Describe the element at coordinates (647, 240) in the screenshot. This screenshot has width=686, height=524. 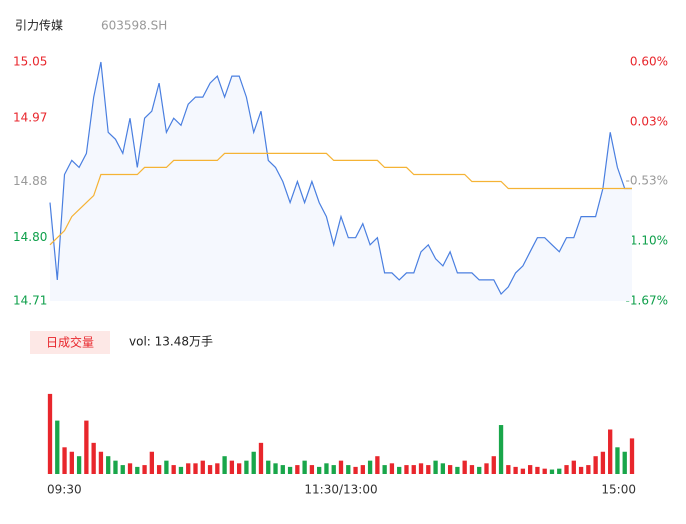
I see `y2-tick-label: -1.10%` at that location.